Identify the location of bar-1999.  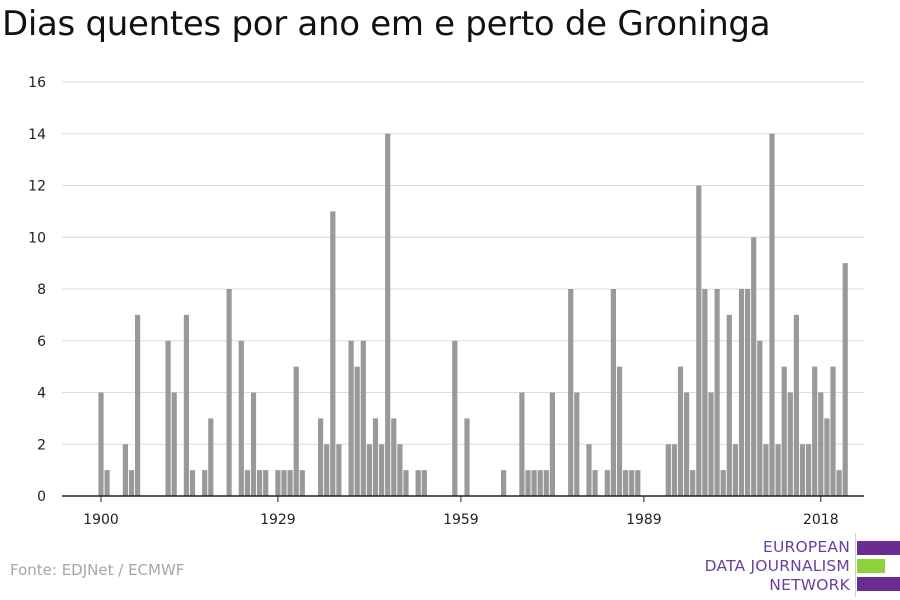
(705, 392).